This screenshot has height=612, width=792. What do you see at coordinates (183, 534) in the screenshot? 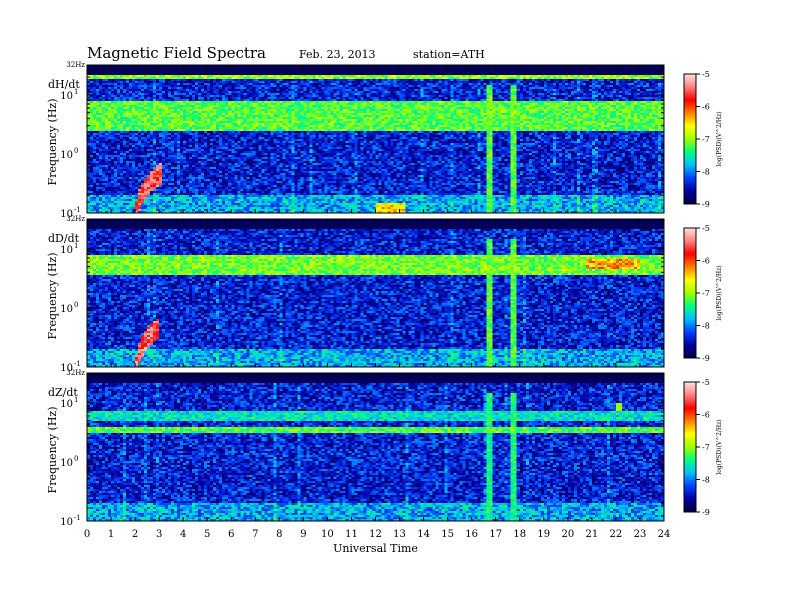
I see `x-tick-label: 4` at bounding box center [183, 534].